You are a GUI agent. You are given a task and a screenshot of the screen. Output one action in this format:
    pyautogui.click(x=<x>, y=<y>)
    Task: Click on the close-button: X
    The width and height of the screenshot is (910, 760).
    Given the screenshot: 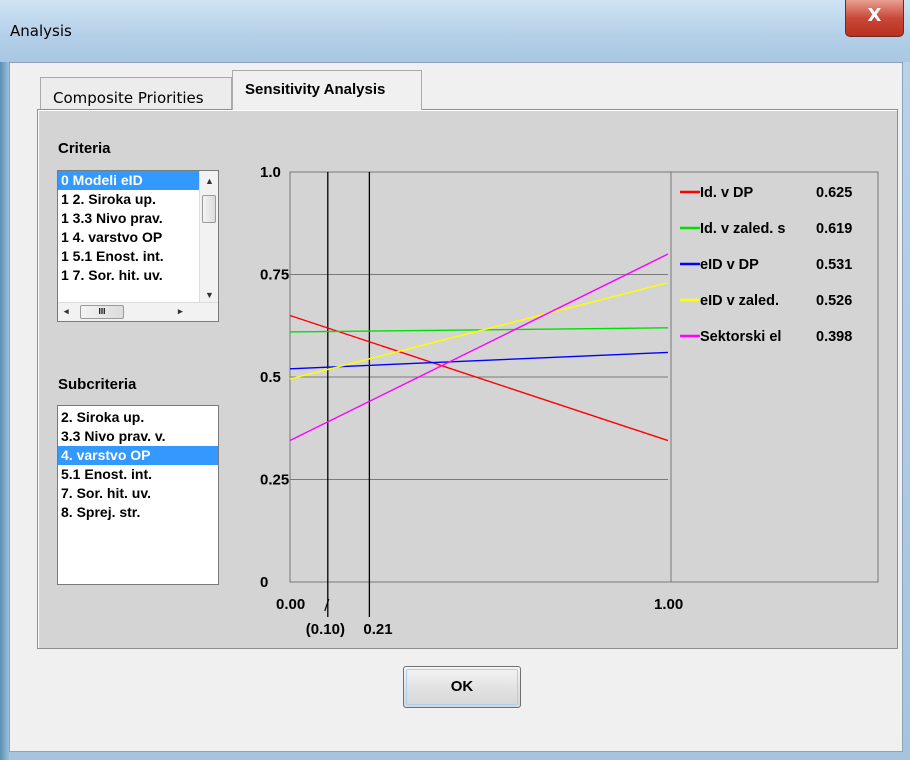 What is the action you would take?
    pyautogui.click(x=874, y=18)
    